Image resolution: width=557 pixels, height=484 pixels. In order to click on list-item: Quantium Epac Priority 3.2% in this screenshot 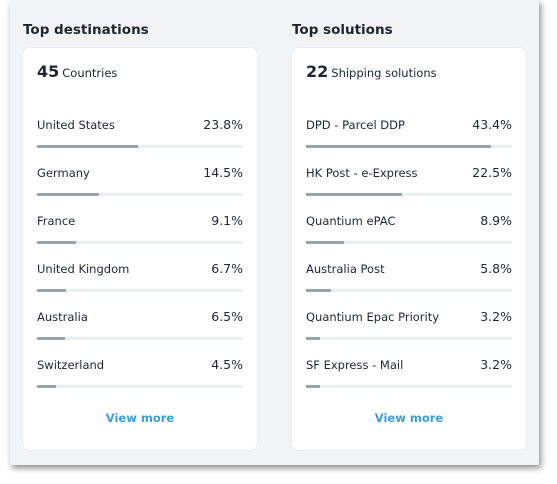, I will do `click(409, 329)`.